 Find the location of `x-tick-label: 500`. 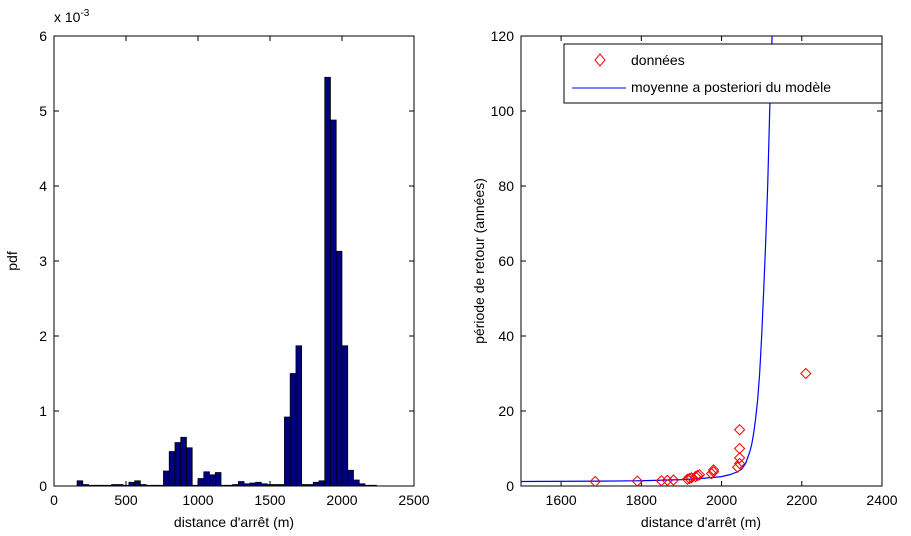

x-tick-label: 500 is located at coordinates (126, 500).